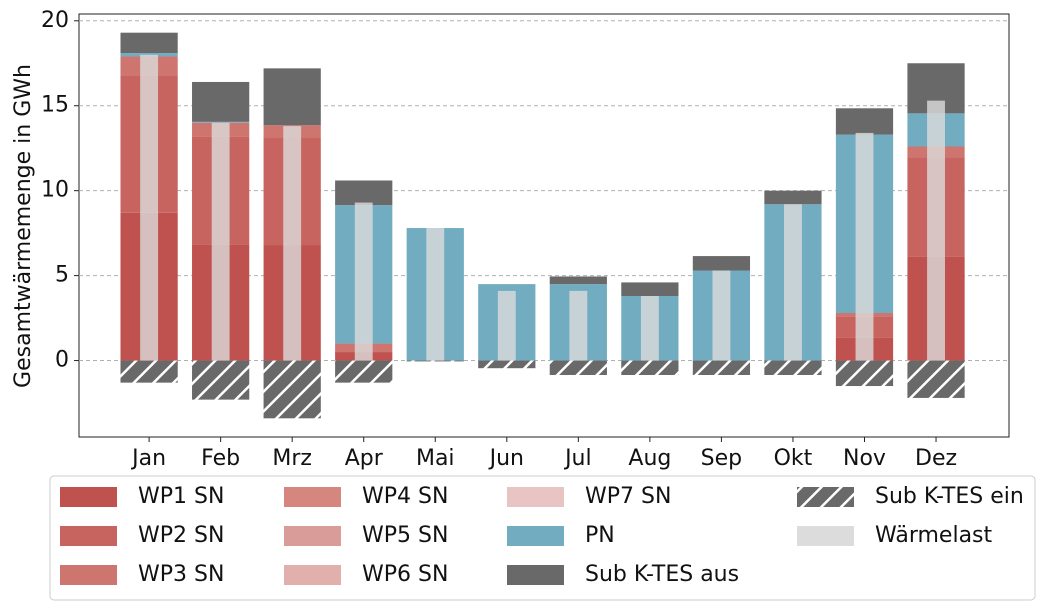  I want to click on x-tick-label: Aug, so click(649, 458).